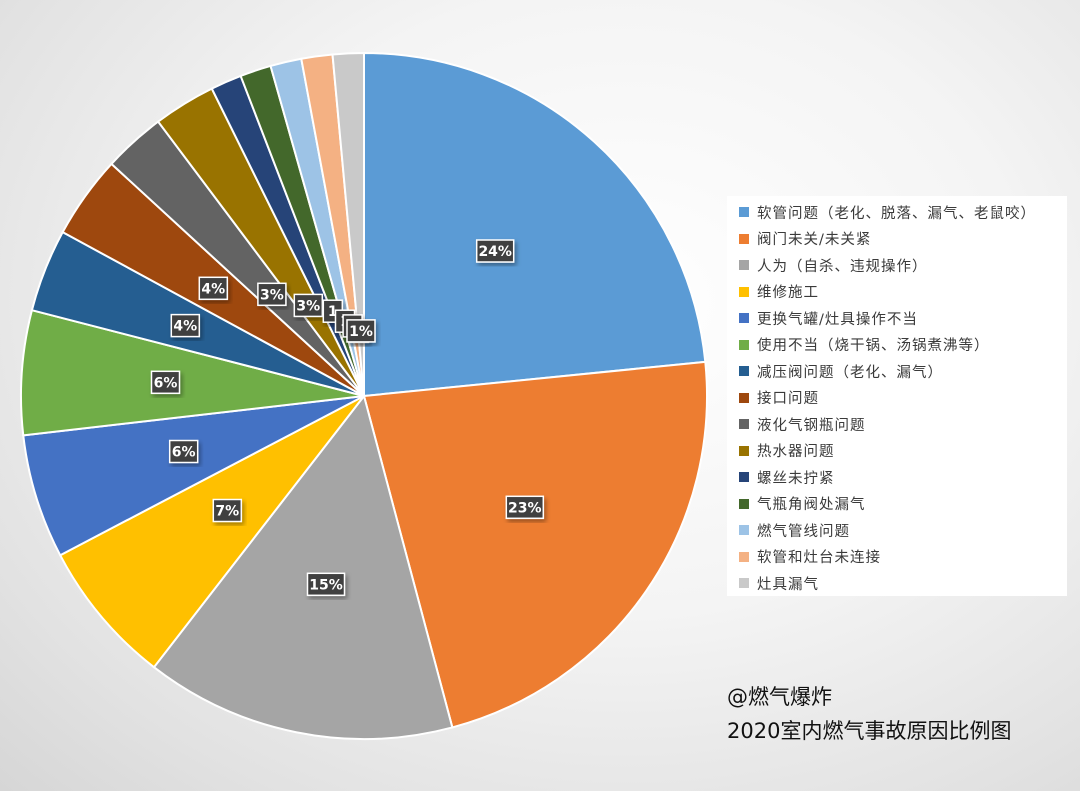 The width and height of the screenshot is (1080, 791). Describe the element at coordinates (811, 505) in the screenshot. I see `legend-label: 气瓶角阀处漏气` at that location.